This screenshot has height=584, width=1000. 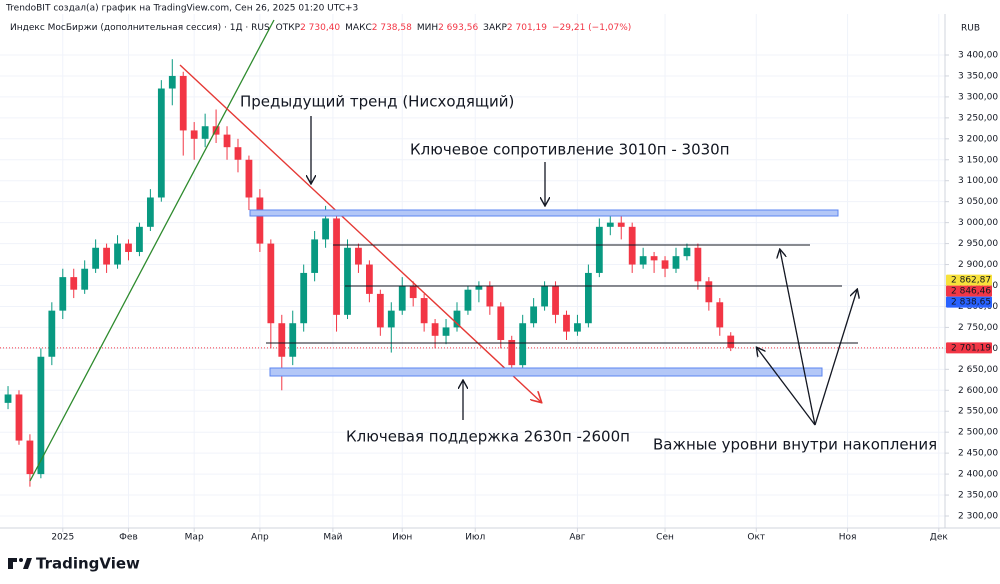 I want to click on x-tick-label: Фев, so click(x=128, y=538).